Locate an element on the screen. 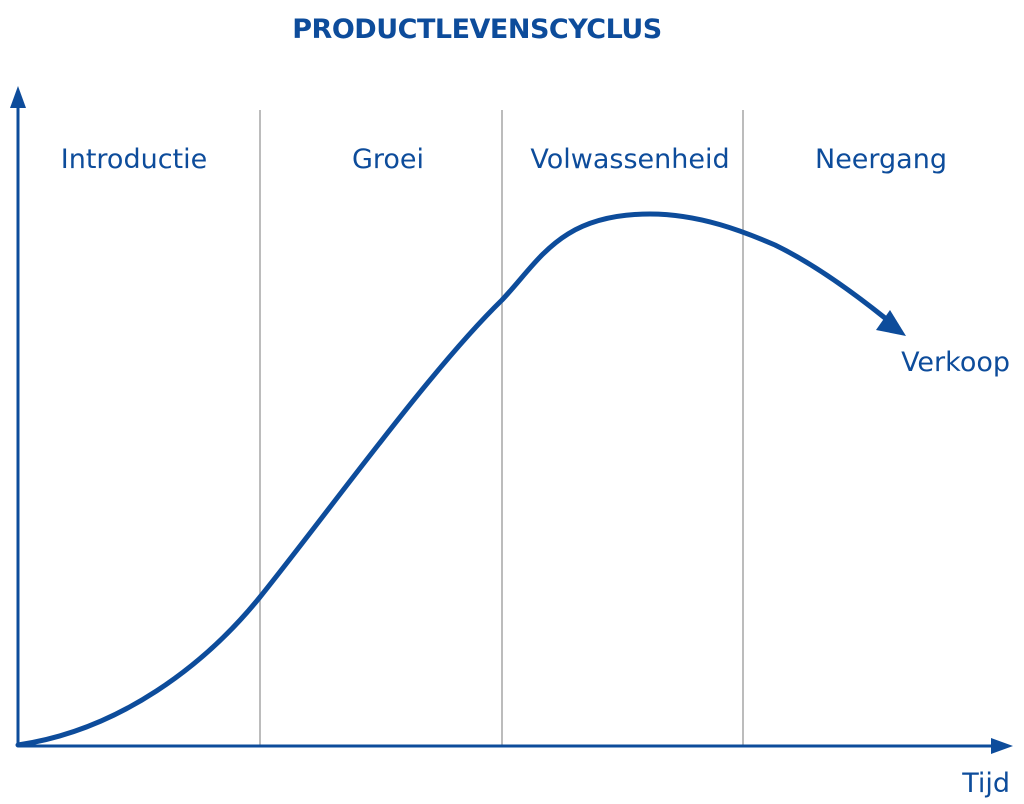 The height and width of the screenshot is (804, 1024). sales-curve-arrowhead is located at coordinates (891, 323).